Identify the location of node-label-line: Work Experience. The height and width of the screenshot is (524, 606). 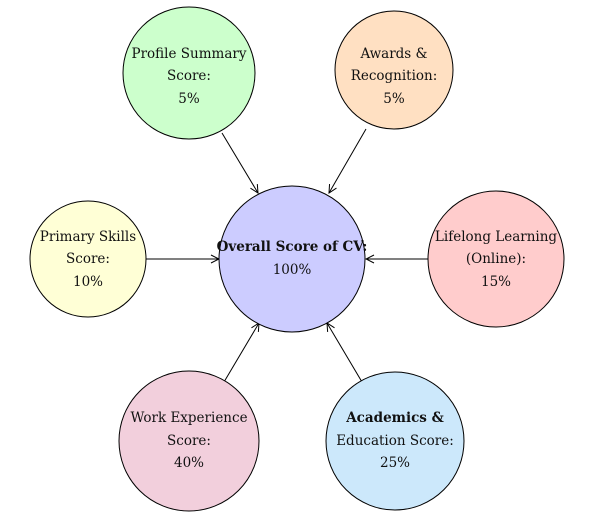
(188, 418).